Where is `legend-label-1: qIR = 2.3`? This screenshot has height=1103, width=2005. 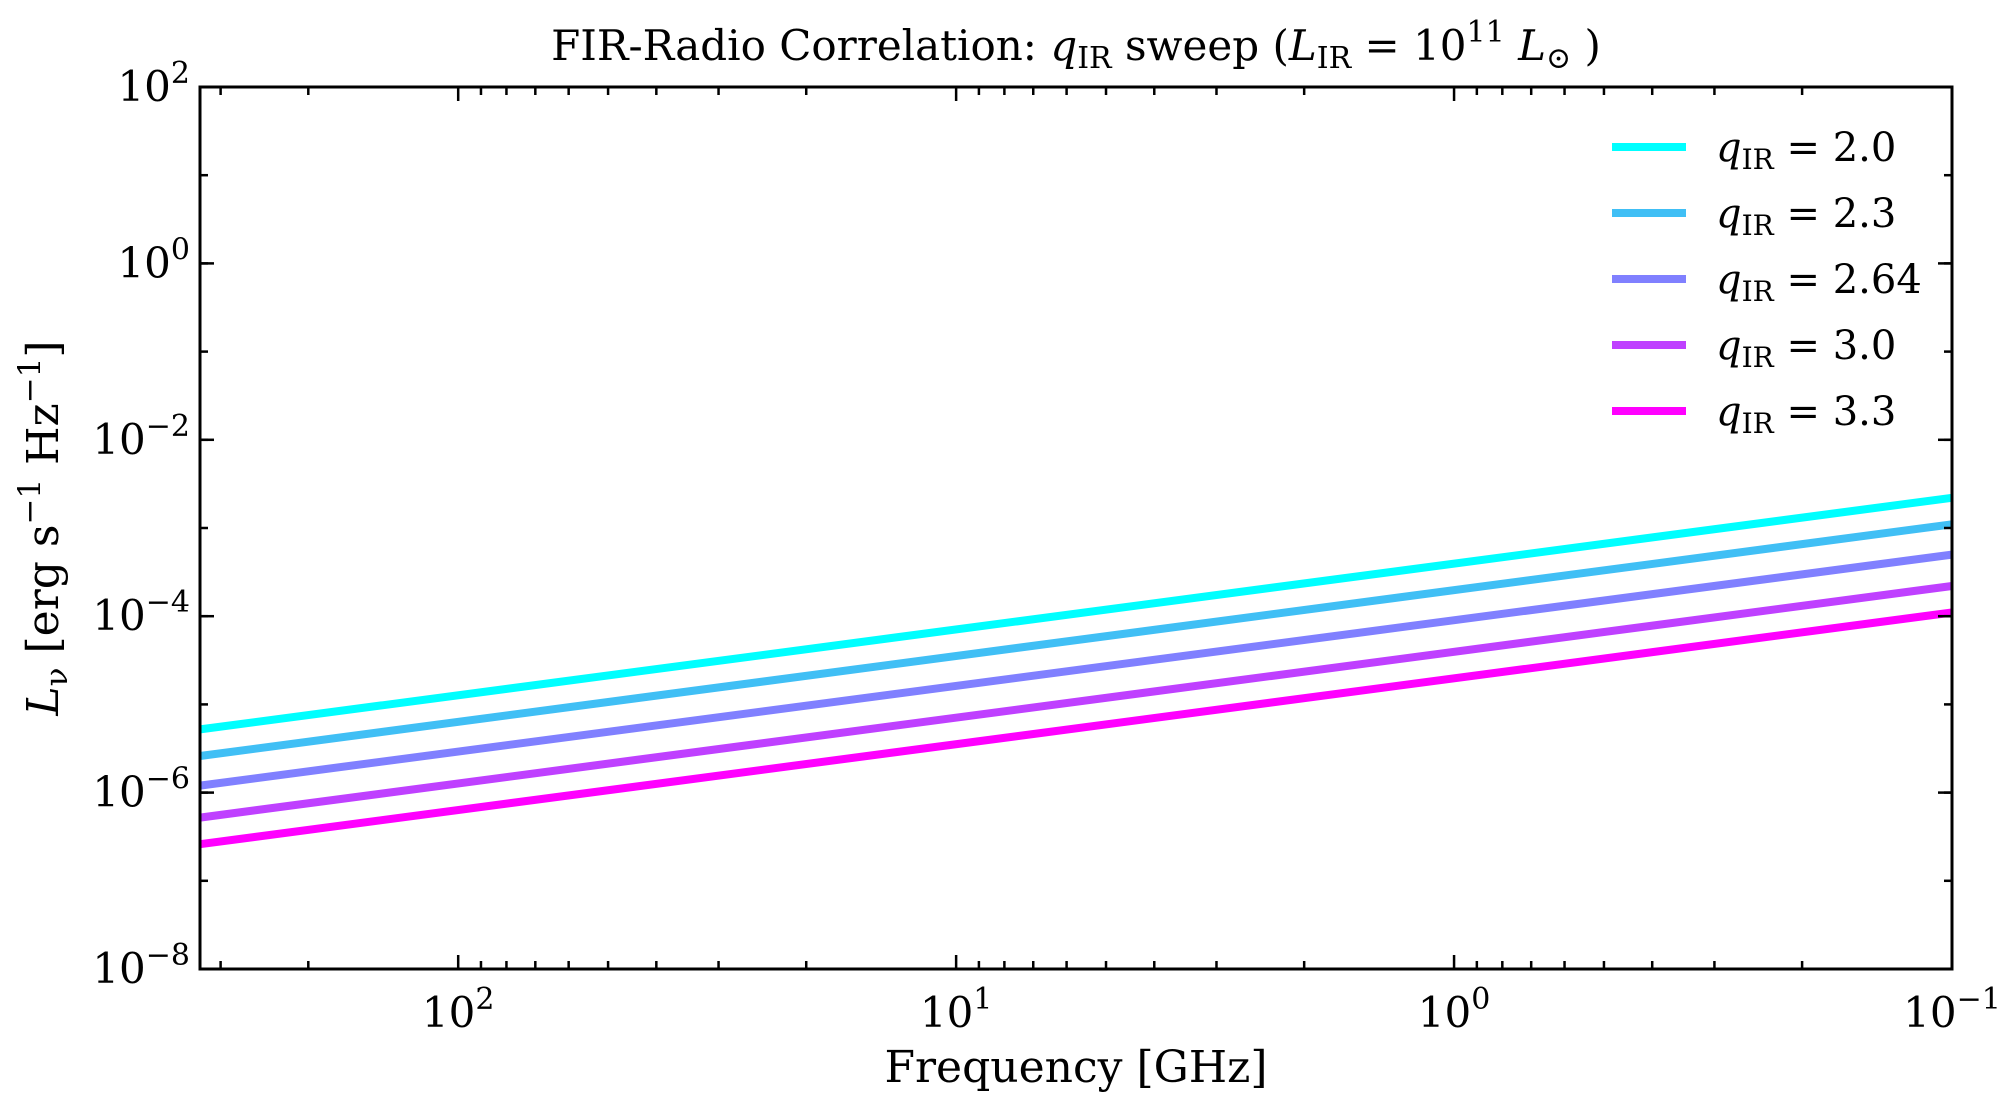 legend-label-1: qIR = 2.3 is located at coordinates (1806, 216).